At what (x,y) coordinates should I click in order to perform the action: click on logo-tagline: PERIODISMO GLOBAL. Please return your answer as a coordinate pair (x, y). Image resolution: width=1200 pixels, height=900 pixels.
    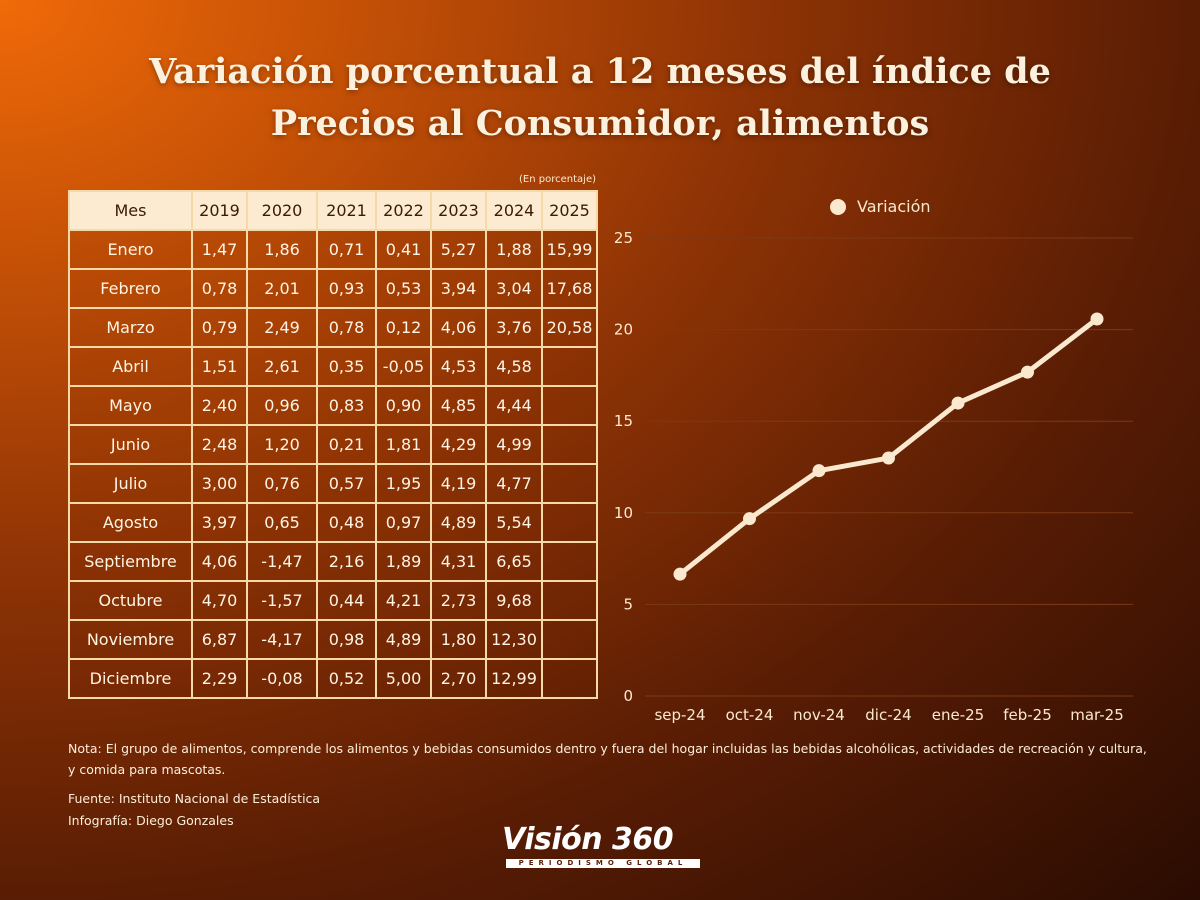
    Looking at the image, I should click on (603, 863).